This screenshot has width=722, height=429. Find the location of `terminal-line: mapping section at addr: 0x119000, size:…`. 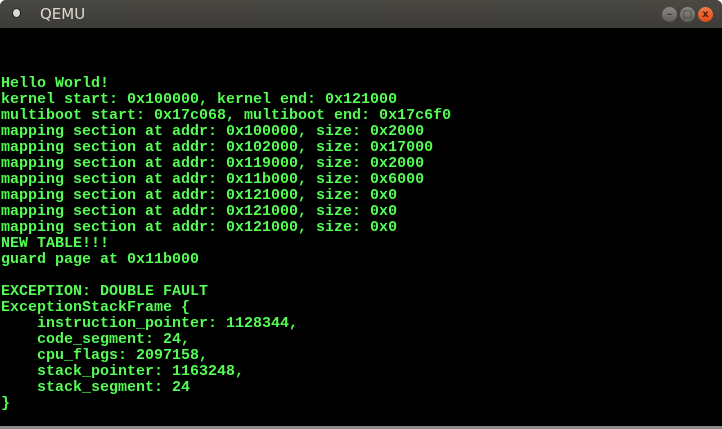

terminal-line: mapping section at addr: 0x119000, size:… is located at coordinates (213, 163).